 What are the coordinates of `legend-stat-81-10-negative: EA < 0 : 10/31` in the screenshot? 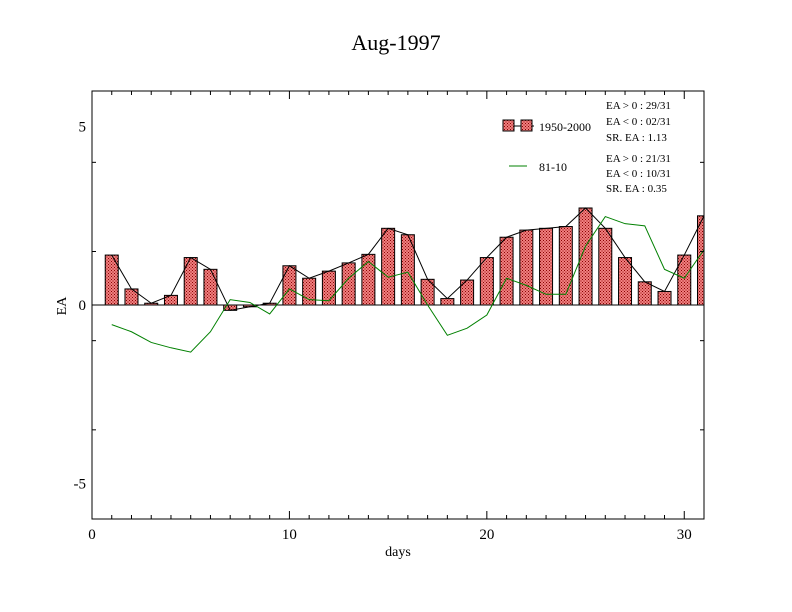 It's located at (638, 174).